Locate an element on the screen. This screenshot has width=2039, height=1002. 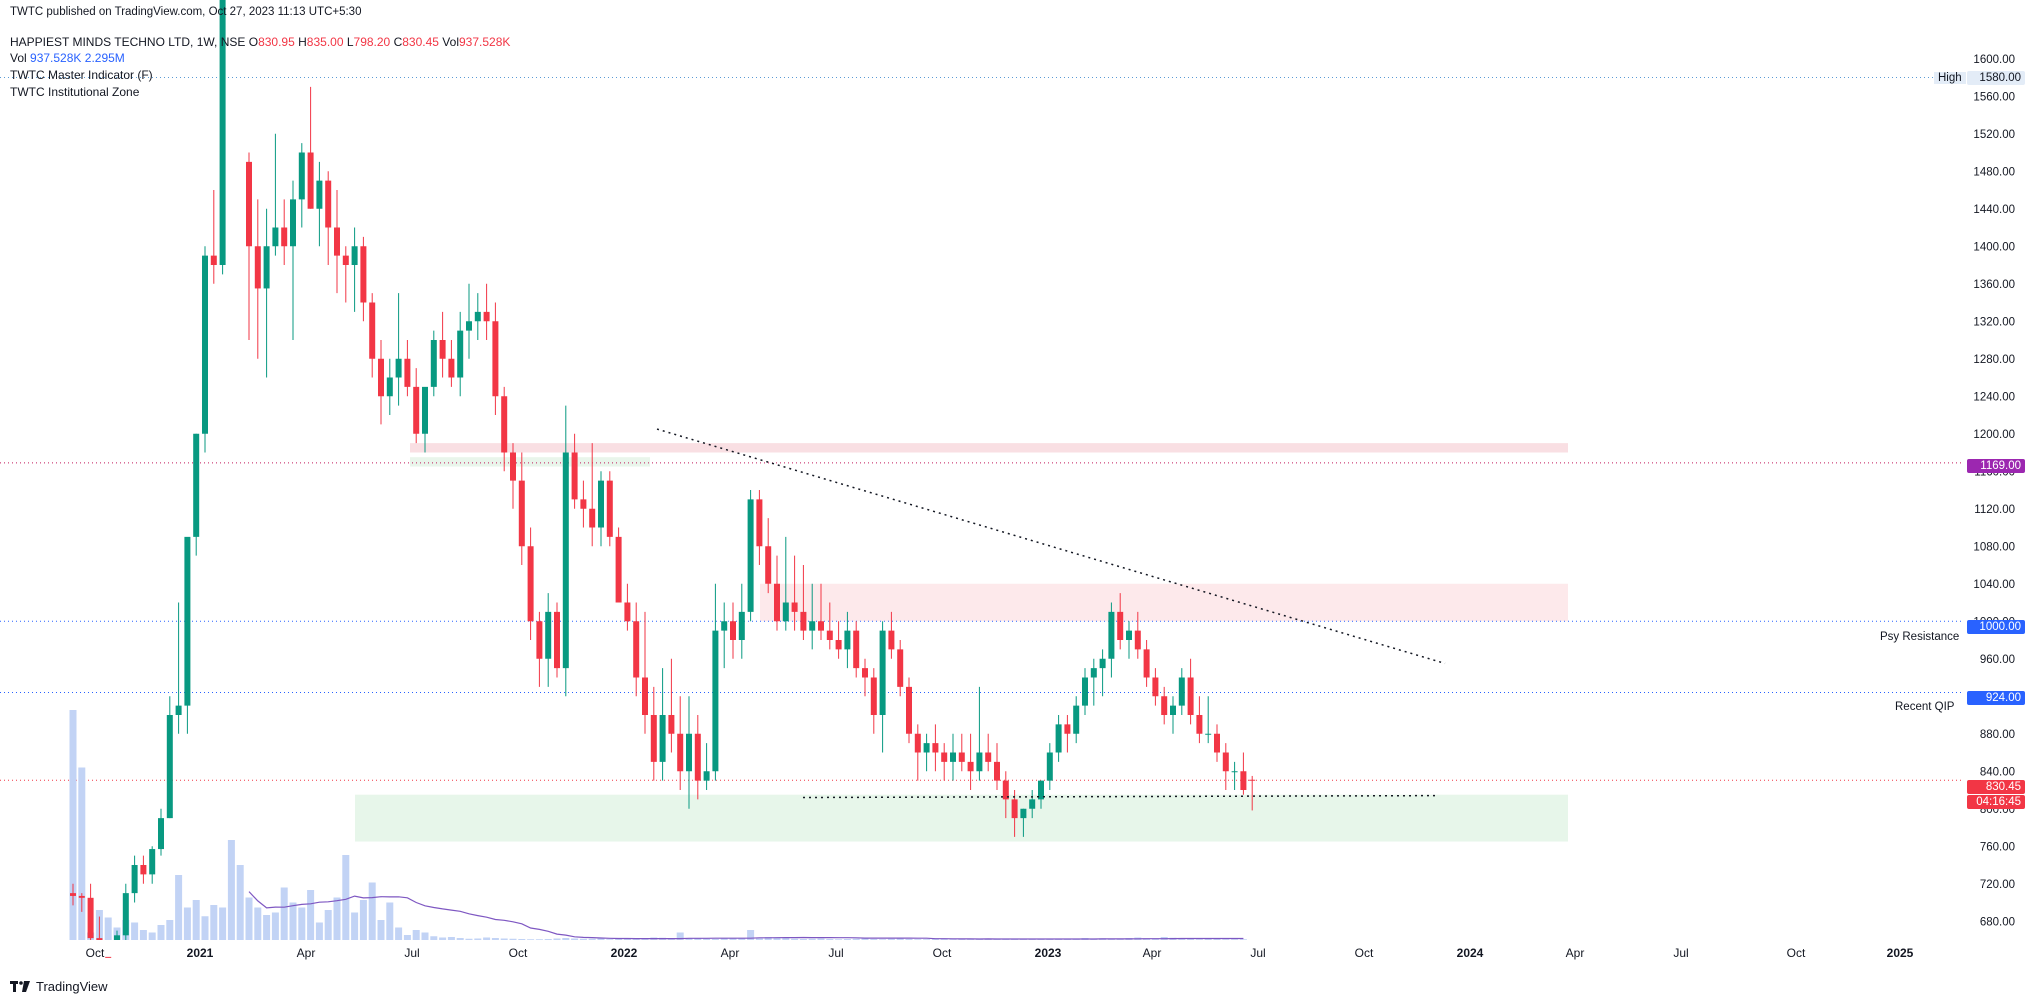
volume-line: Vol 937.528K 2.295M is located at coordinates (67, 58).